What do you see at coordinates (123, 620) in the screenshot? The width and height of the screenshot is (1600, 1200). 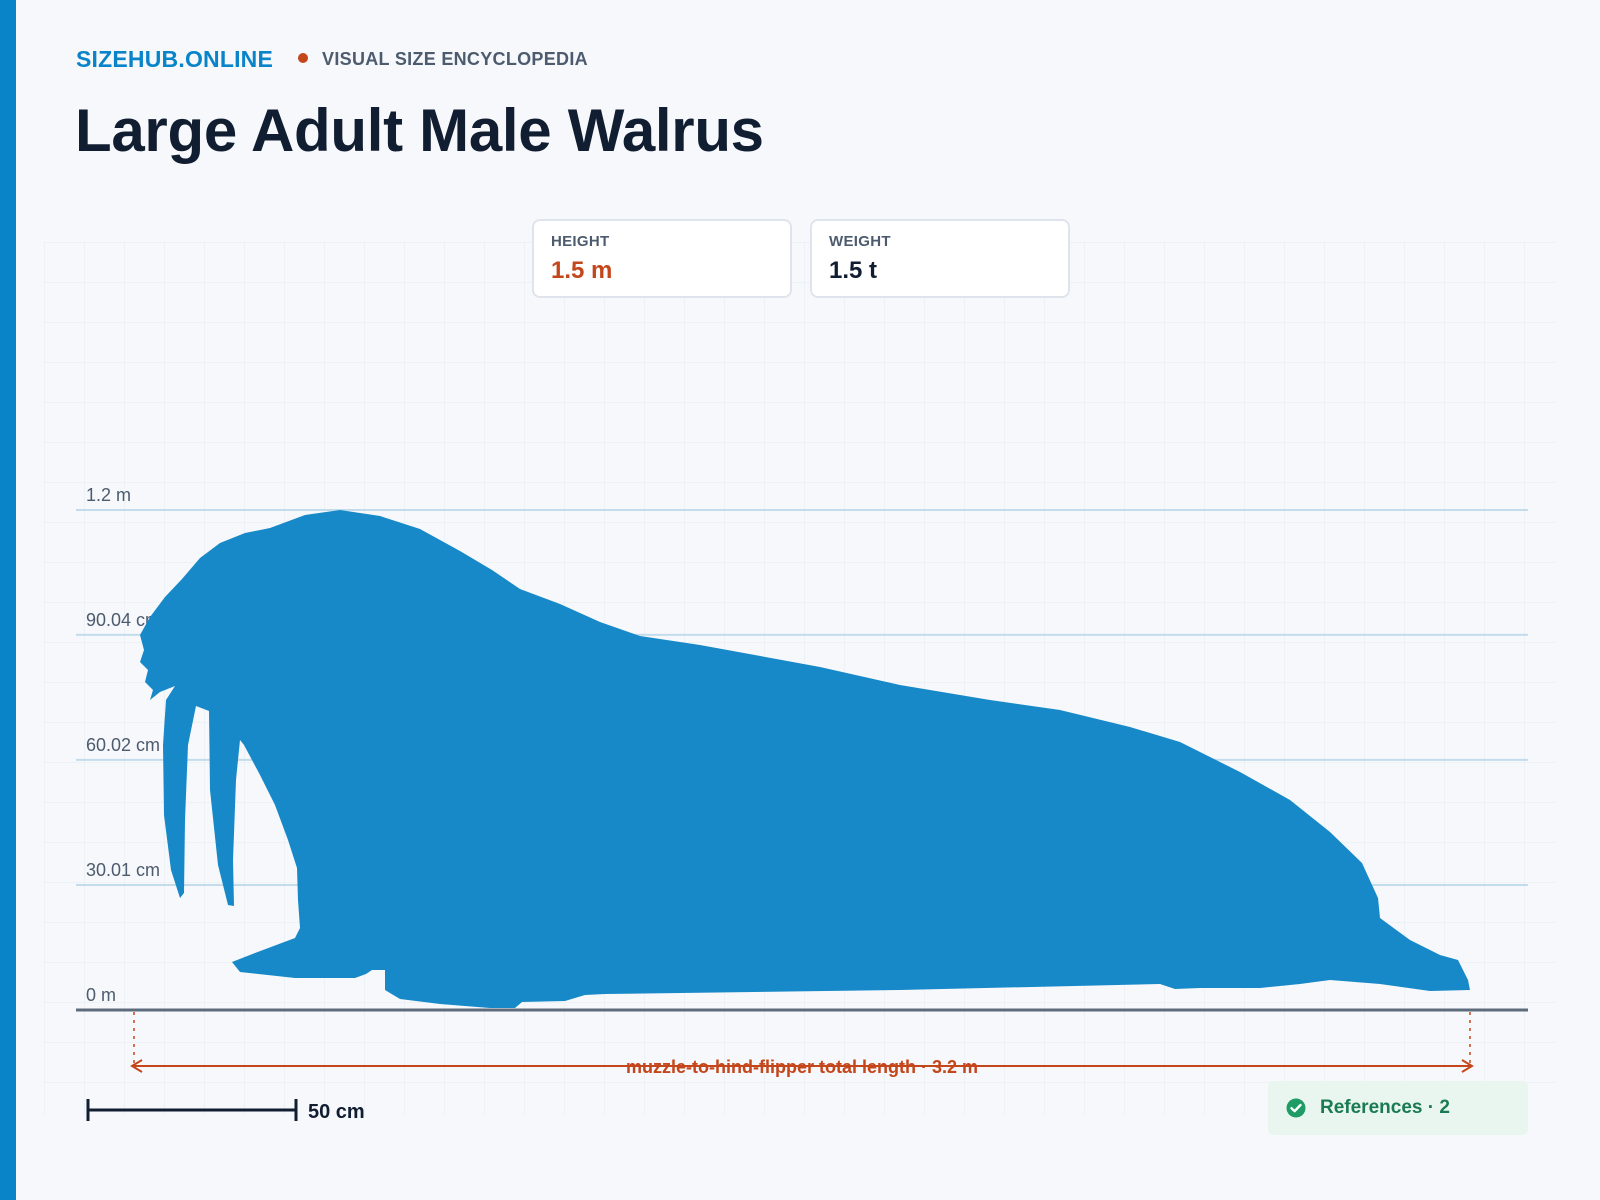 I see `height-tick-label: 90.04 cm` at bounding box center [123, 620].